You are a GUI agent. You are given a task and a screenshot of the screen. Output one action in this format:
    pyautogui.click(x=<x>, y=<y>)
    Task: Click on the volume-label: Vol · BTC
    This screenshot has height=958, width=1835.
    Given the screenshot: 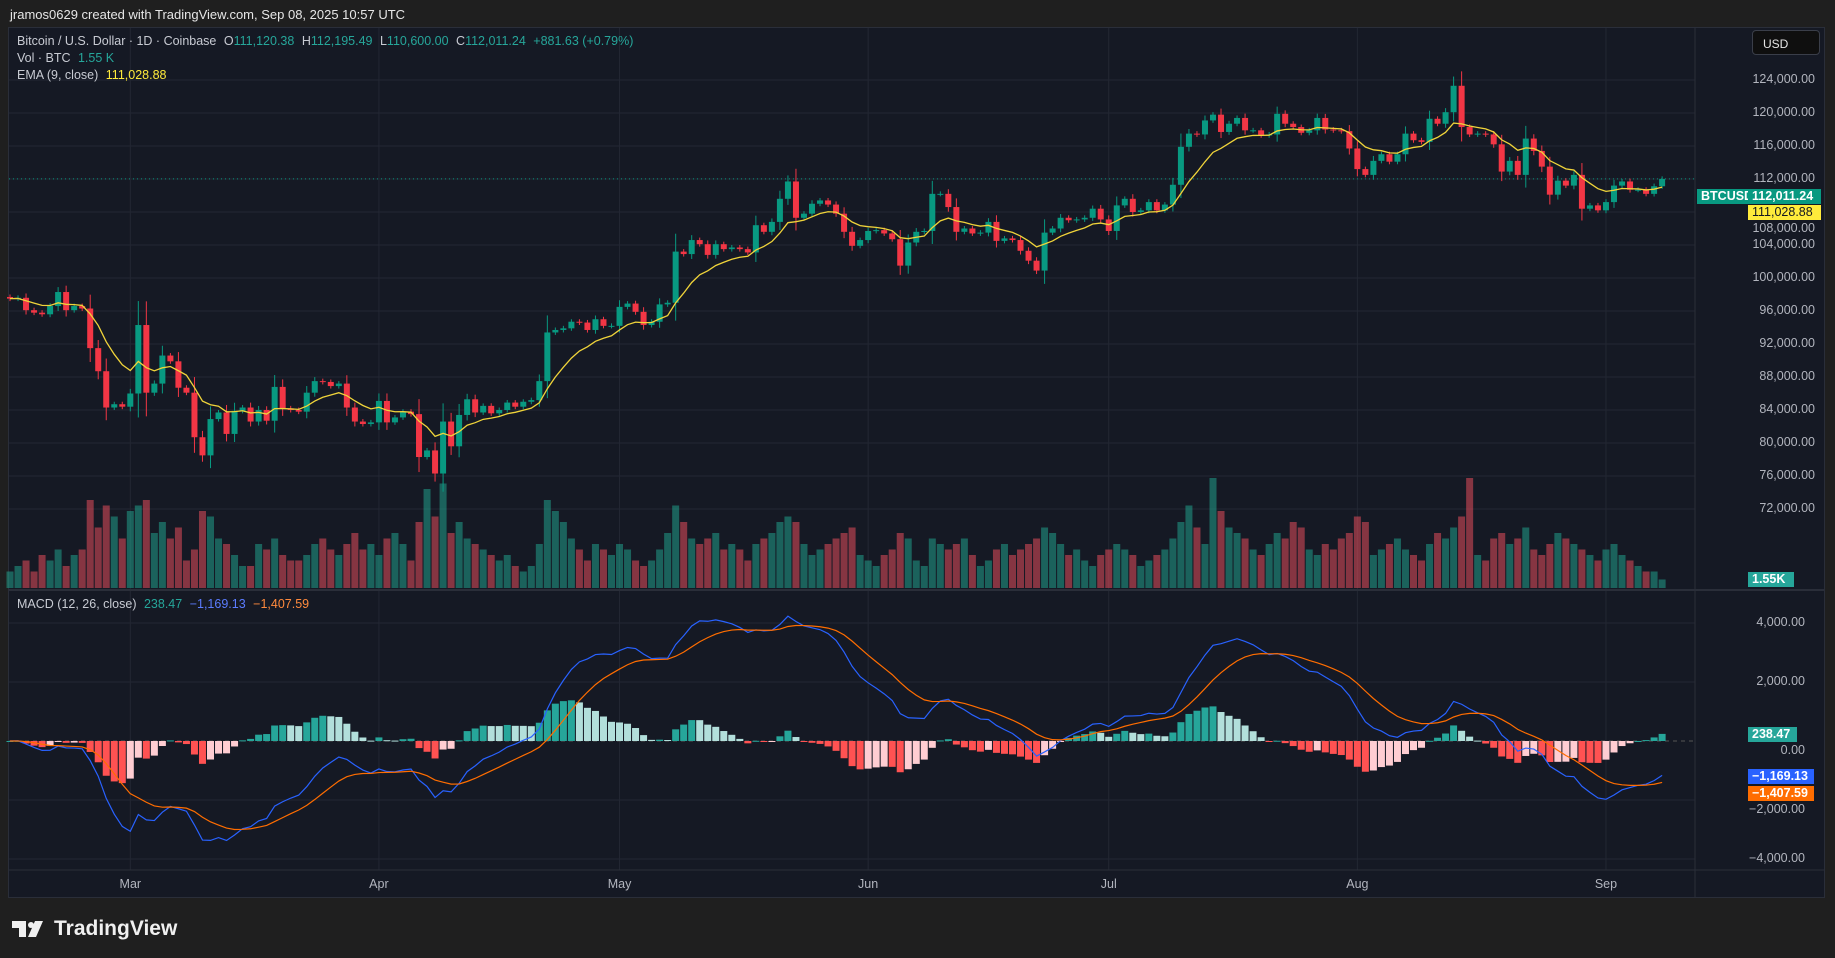 What is the action you would take?
    pyautogui.click(x=44, y=58)
    